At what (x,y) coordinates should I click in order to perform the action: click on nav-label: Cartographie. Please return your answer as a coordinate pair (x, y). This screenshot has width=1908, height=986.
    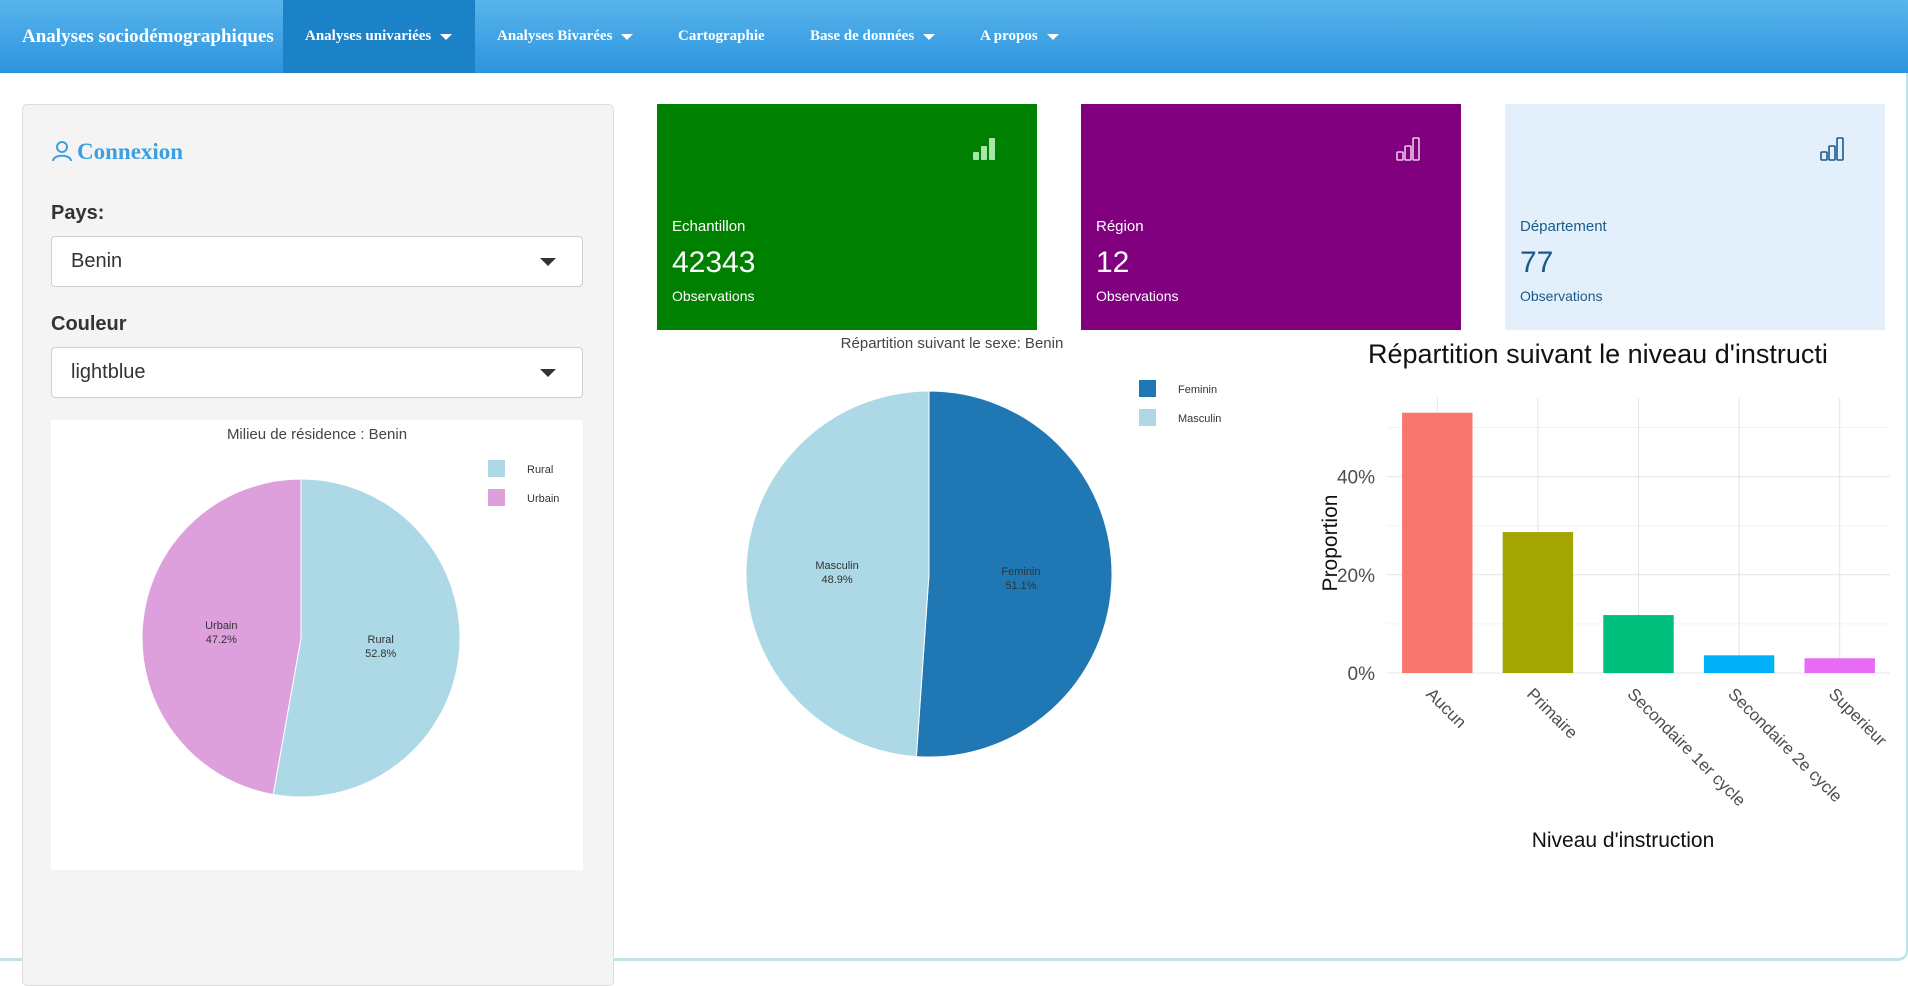
    Looking at the image, I should click on (721, 36).